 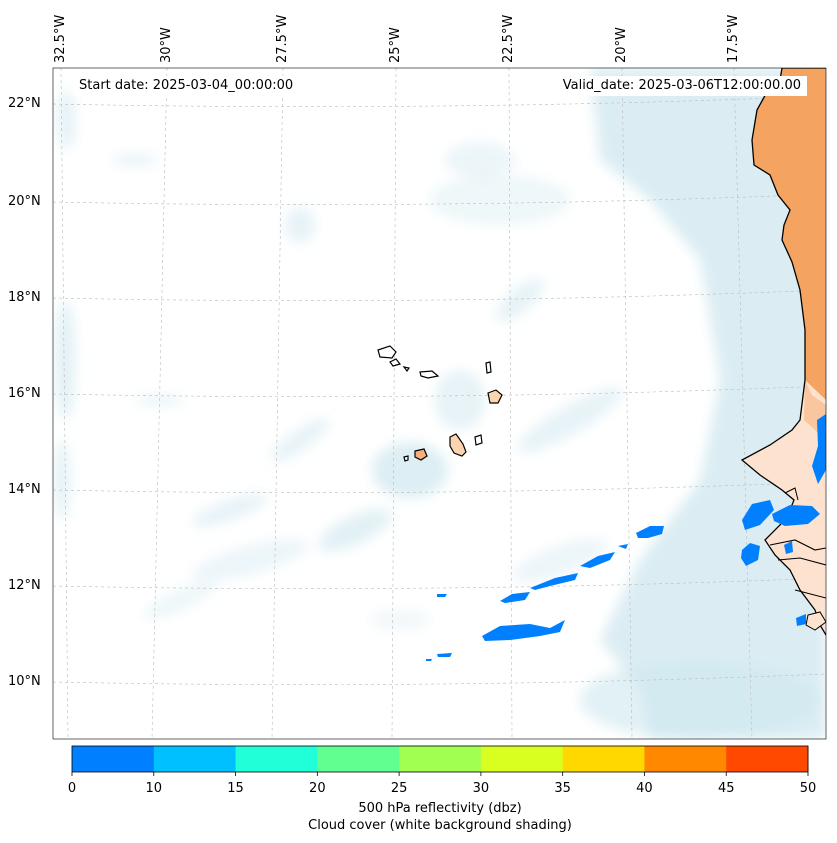 What do you see at coordinates (317, 788) in the screenshot?
I see `colorbar-tick-label: 20` at bounding box center [317, 788].